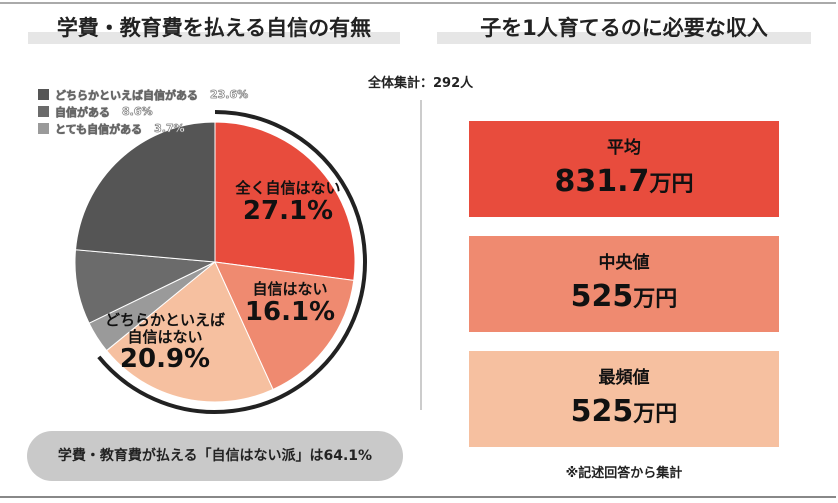 This screenshot has width=838, height=503. What do you see at coordinates (624, 29) in the screenshot?
I see `right-title: 子を1人育てるのに必要な収入` at bounding box center [624, 29].